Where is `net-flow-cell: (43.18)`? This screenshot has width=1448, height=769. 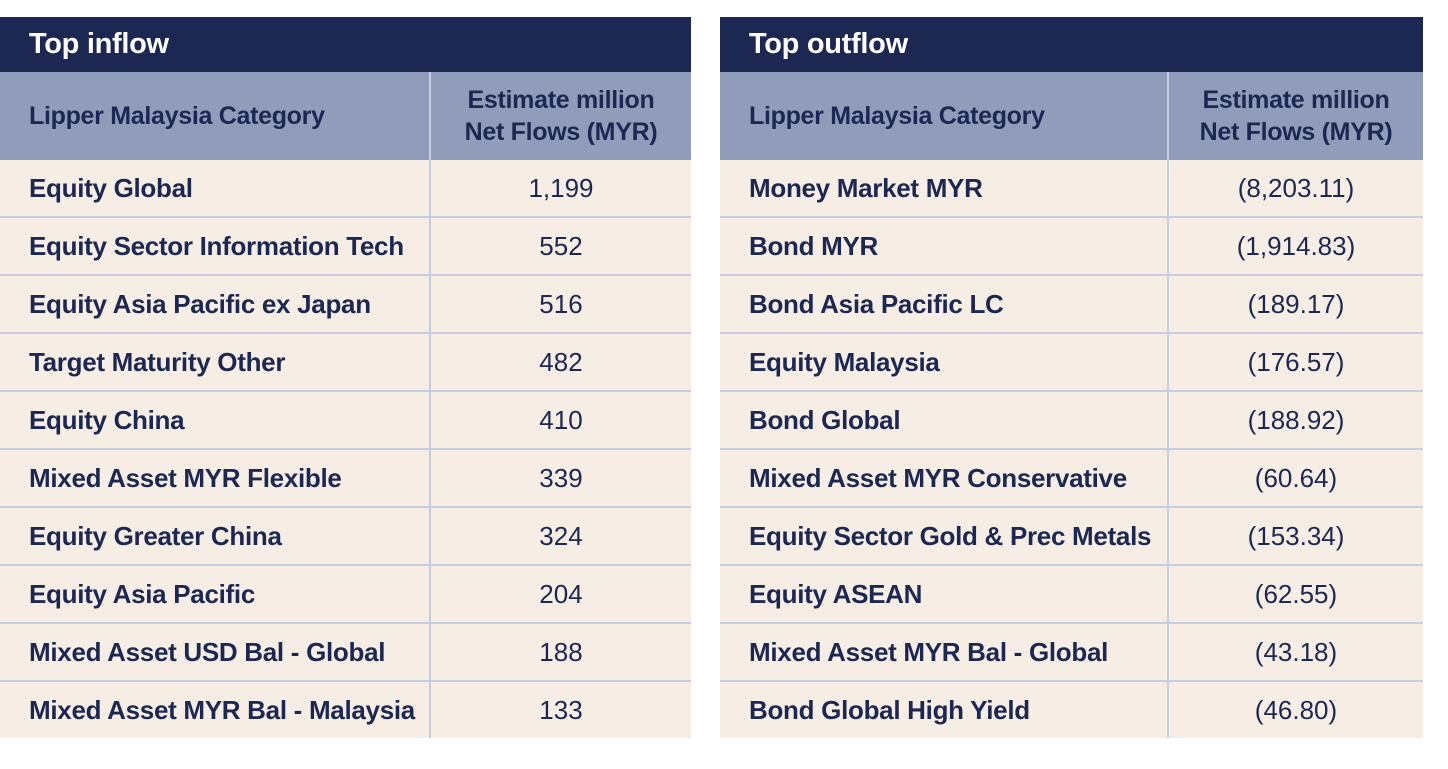
net-flow-cell: (43.18) is located at coordinates (1295, 651).